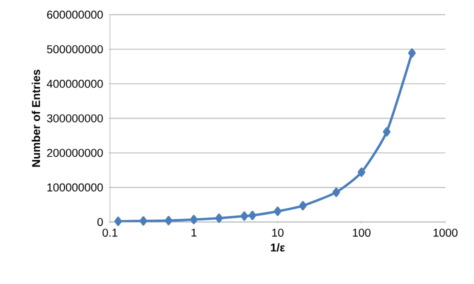 This screenshot has height=284, width=474. What do you see at coordinates (74, 84) in the screenshot?
I see `y-tick-label: 400000000` at bounding box center [74, 84].